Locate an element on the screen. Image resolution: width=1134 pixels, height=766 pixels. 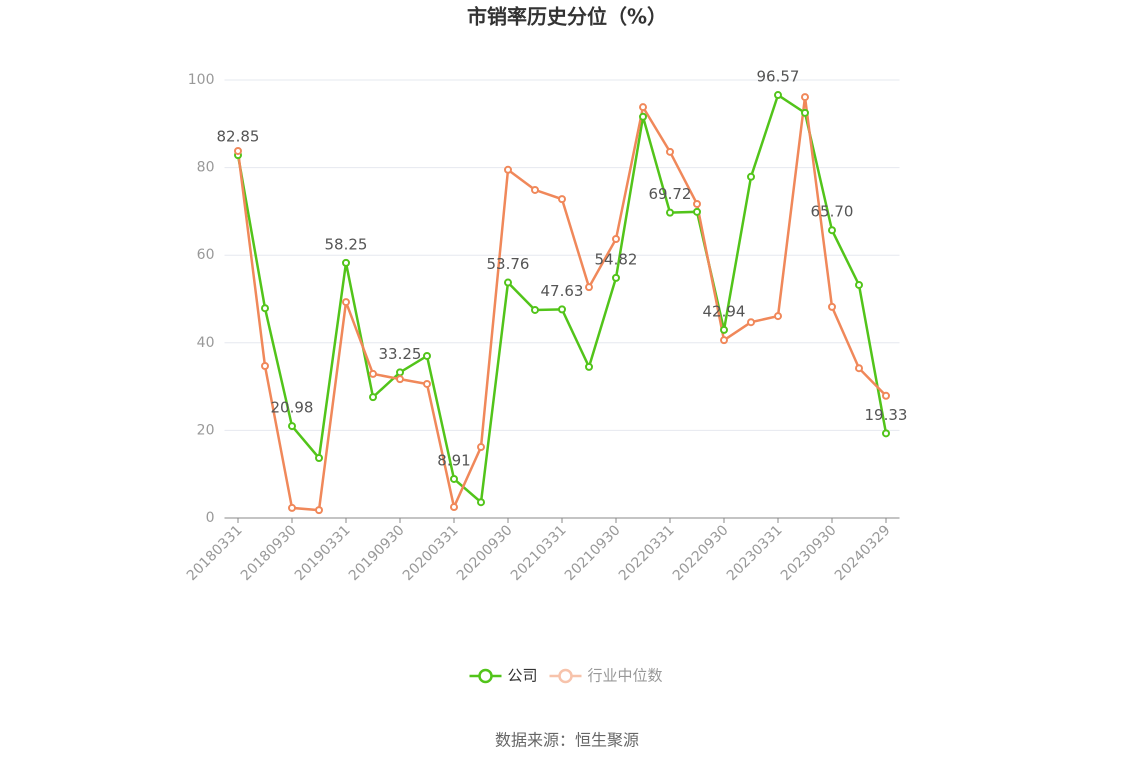
x-tick-label: 20220930 is located at coordinates (701, 553).